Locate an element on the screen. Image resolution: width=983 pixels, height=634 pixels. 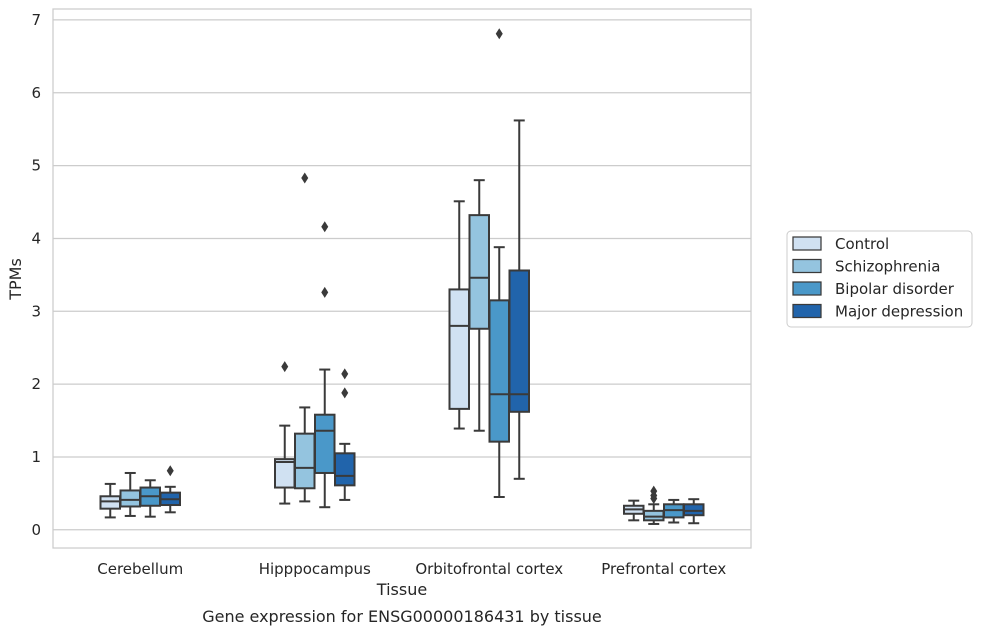
legend-label: Major depression is located at coordinates (899, 312).